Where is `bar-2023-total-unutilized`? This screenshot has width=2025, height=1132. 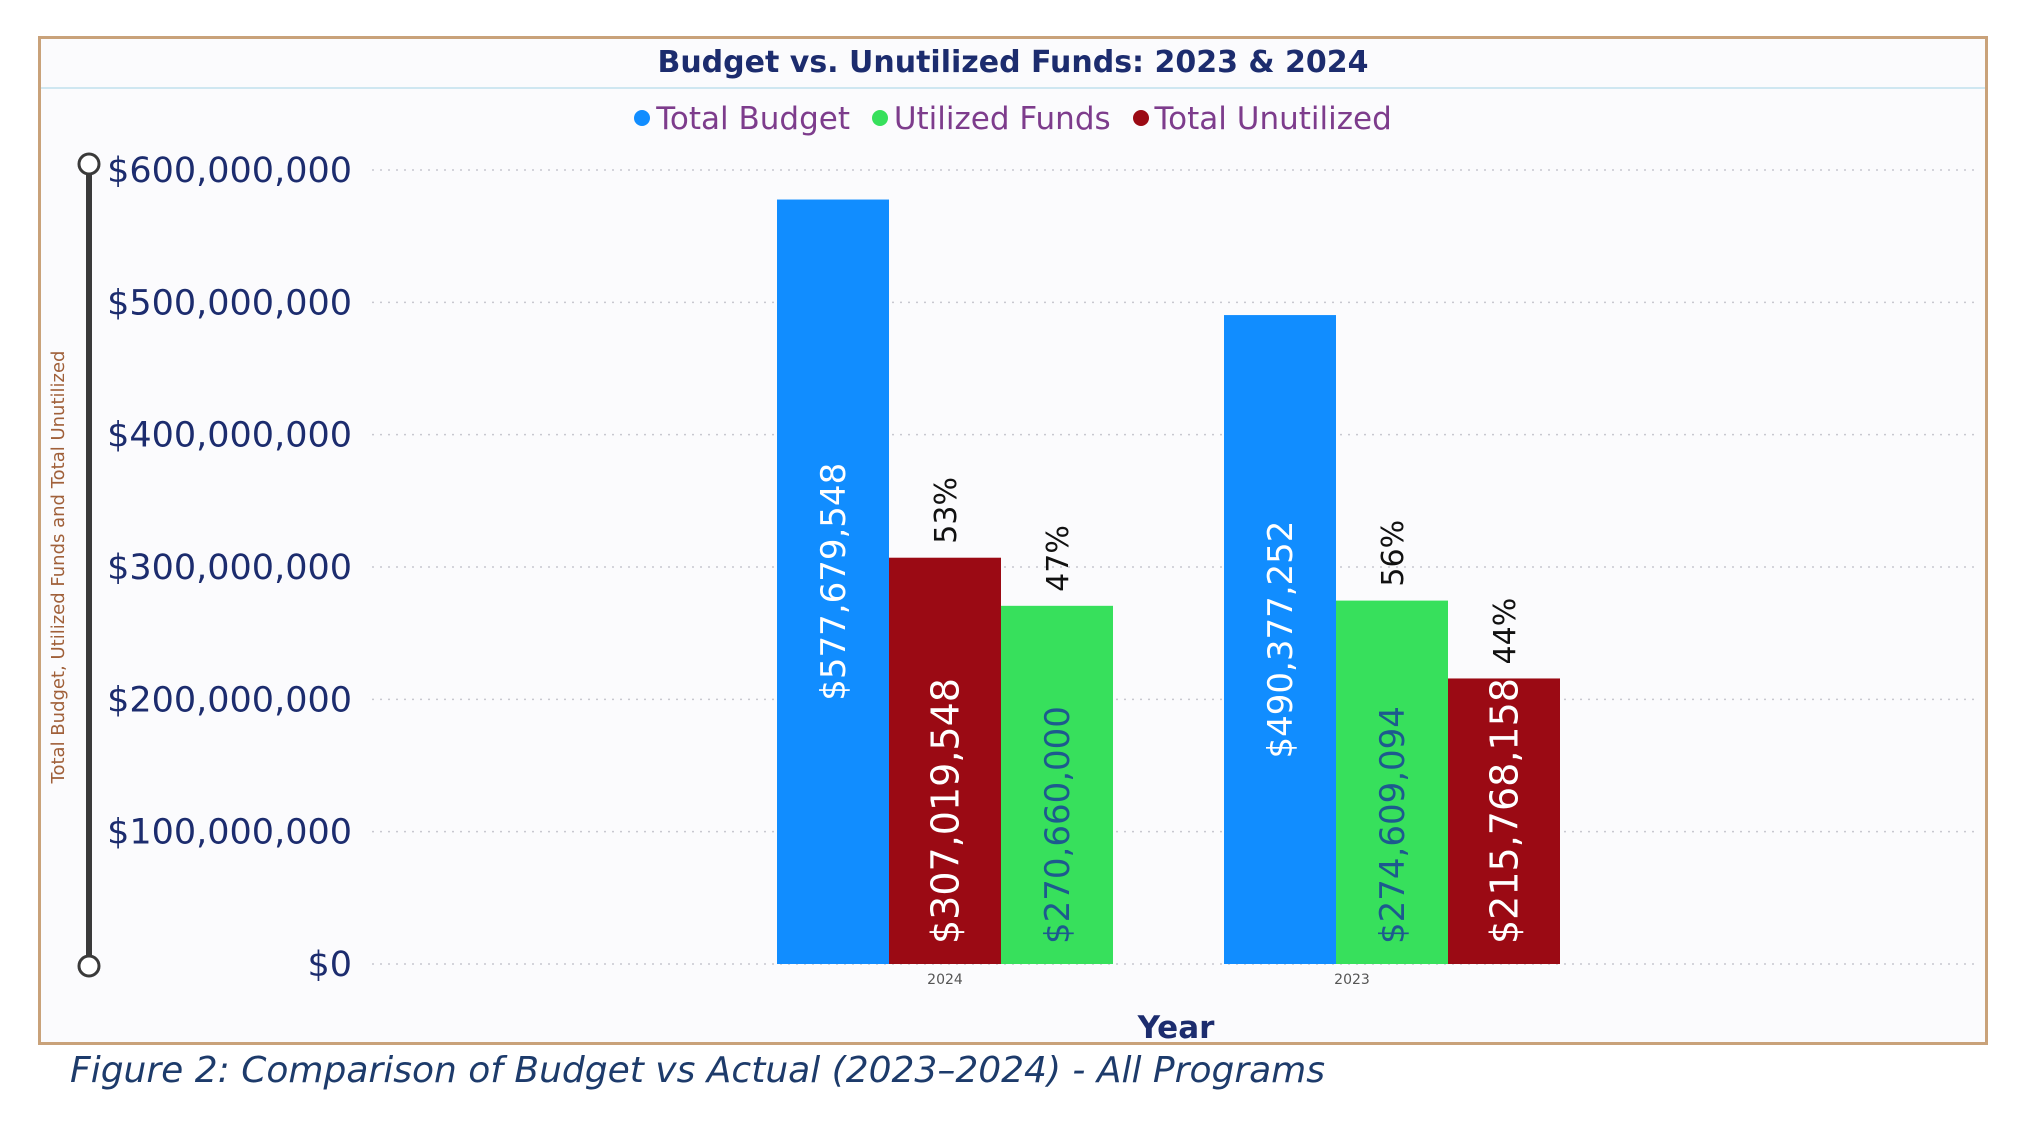
bar-2023-total-unutilized is located at coordinates (1504, 821).